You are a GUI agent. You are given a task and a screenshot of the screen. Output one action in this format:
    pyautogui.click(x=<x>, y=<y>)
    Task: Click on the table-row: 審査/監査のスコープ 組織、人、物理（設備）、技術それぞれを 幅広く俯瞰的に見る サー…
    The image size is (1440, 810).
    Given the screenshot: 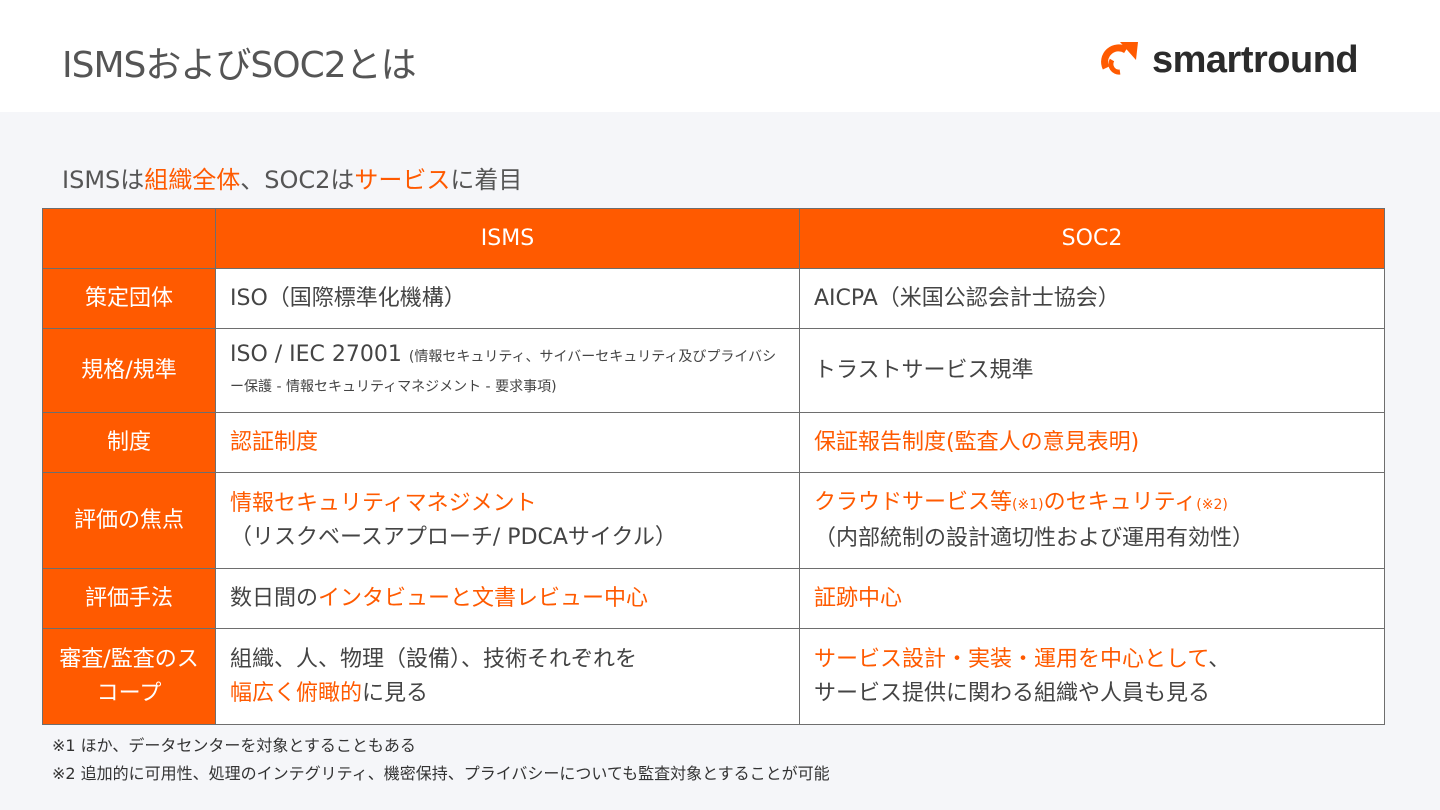 What is the action you would take?
    pyautogui.click(x=713, y=676)
    